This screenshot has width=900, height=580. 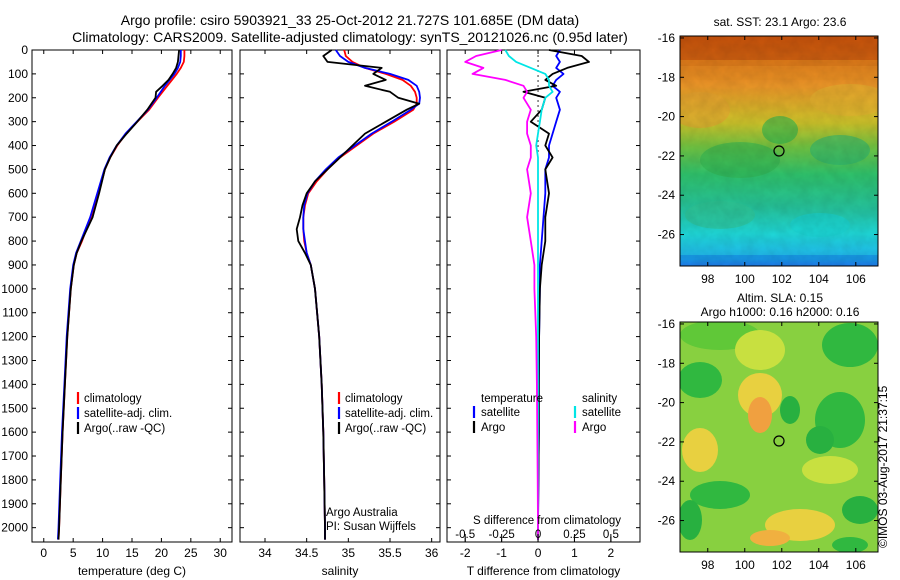 What do you see at coordinates (18, 265) in the screenshot?
I see `y-tick-label: 900` at bounding box center [18, 265].